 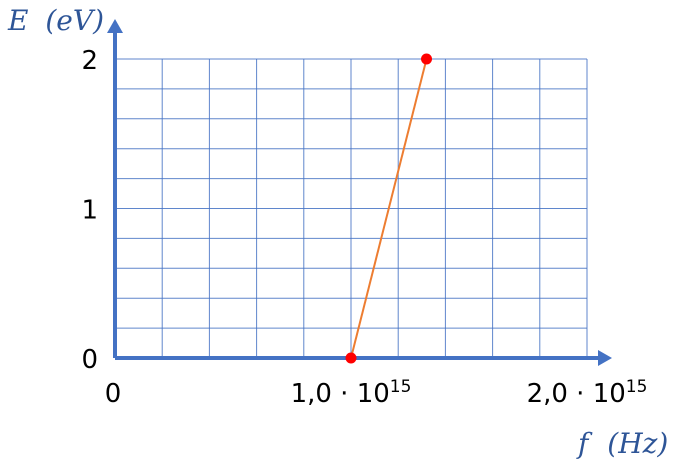 What do you see at coordinates (340, 394) in the screenshot?
I see `x-tick-mantissa: 1,0 · 10` at bounding box center [340, 394].